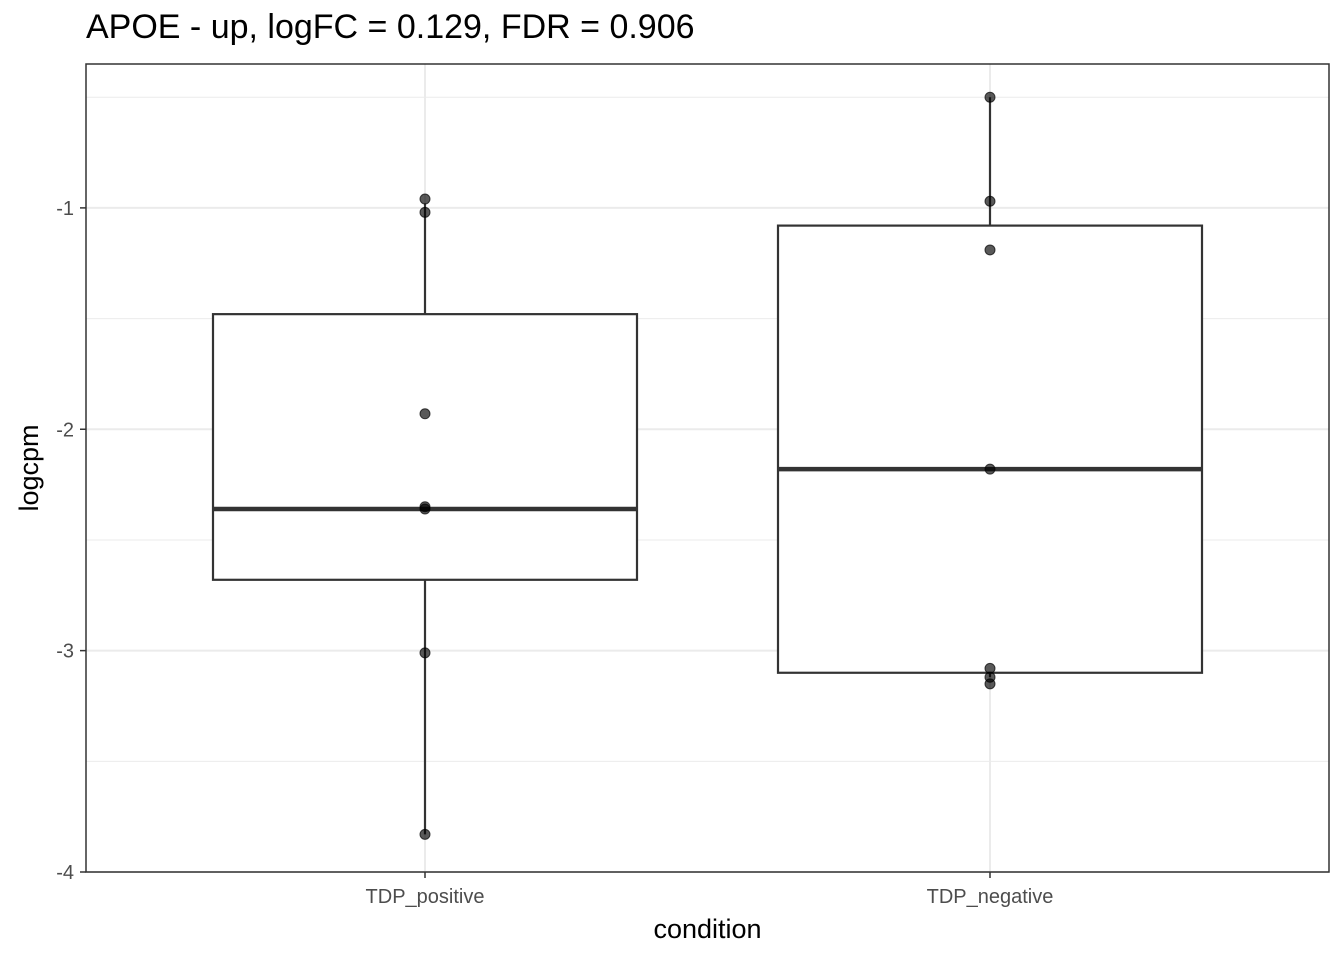 The image size is (1344, 960). What do you see at coordinates (65, 652) in the screenshot?
I see `y-tick-label: -3` at bounding box center [65, 652].